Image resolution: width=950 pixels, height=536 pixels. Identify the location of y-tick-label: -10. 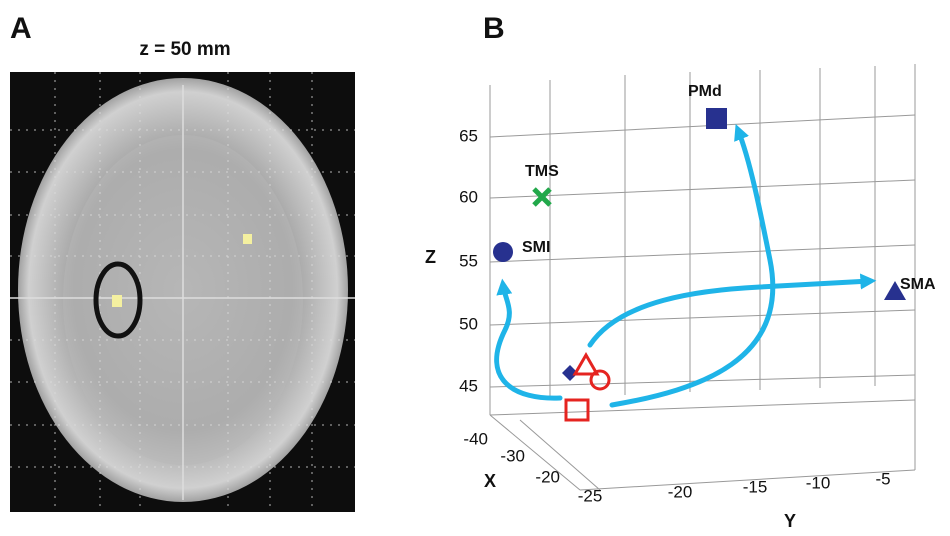
(818, 482).